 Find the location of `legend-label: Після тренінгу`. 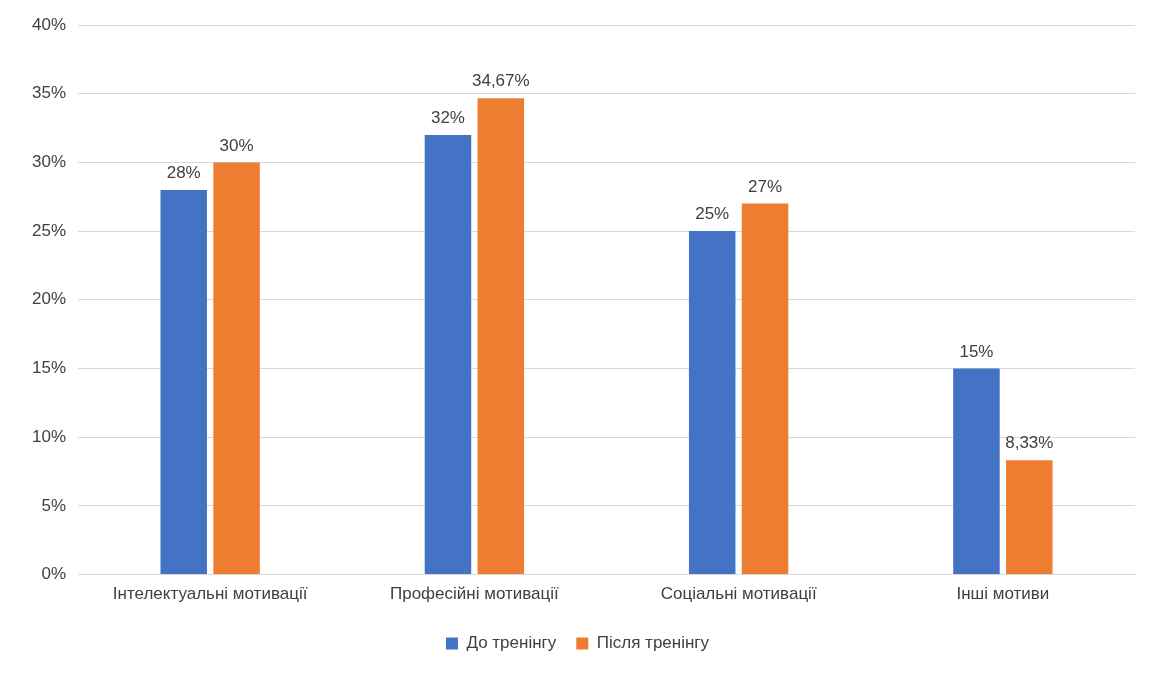

legend-label: Після тренінгу is located at coordinates (653, 643).